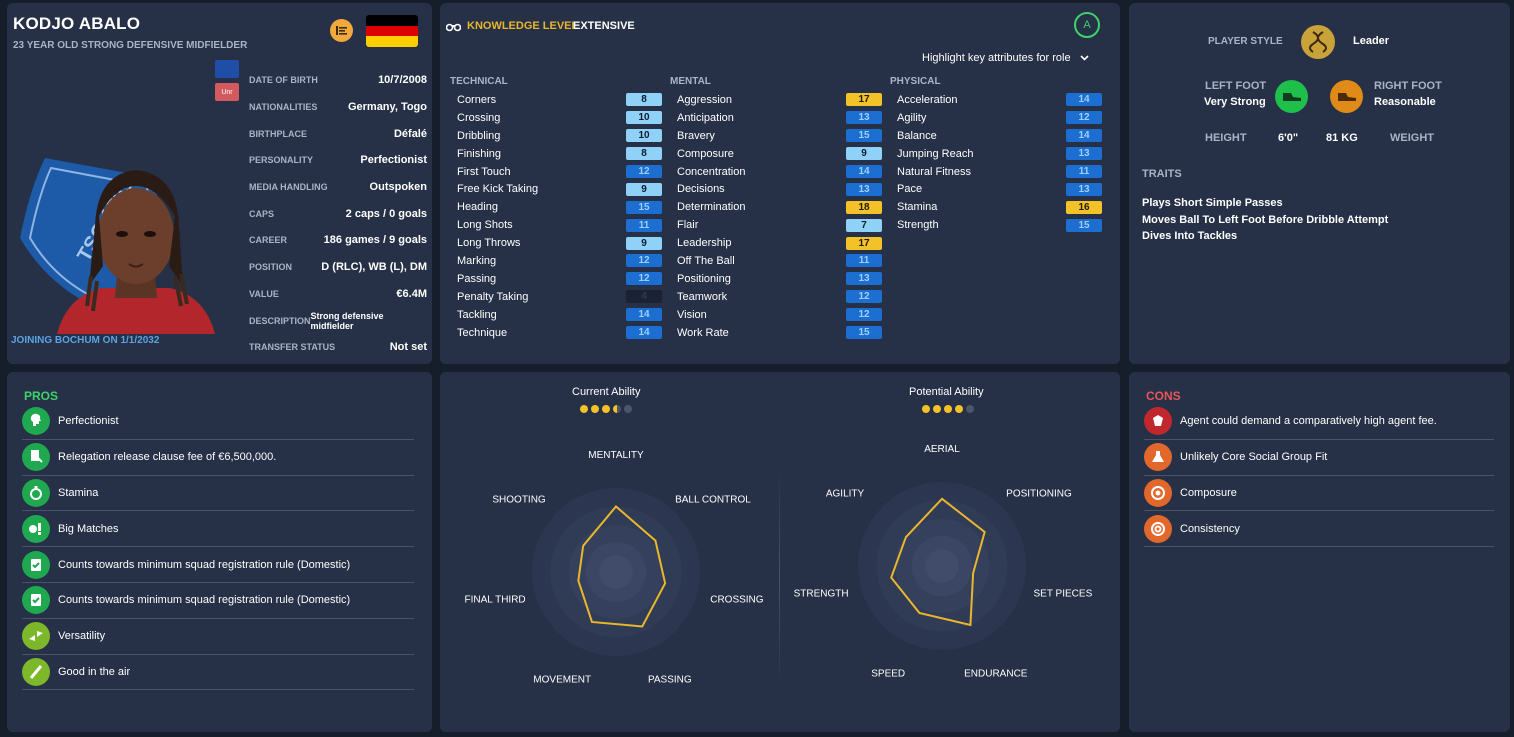  What do you see at coordinates (776, 154) in the screenshot?
I see `attribute-row: Composure 9` at bounding box center [776, 154].